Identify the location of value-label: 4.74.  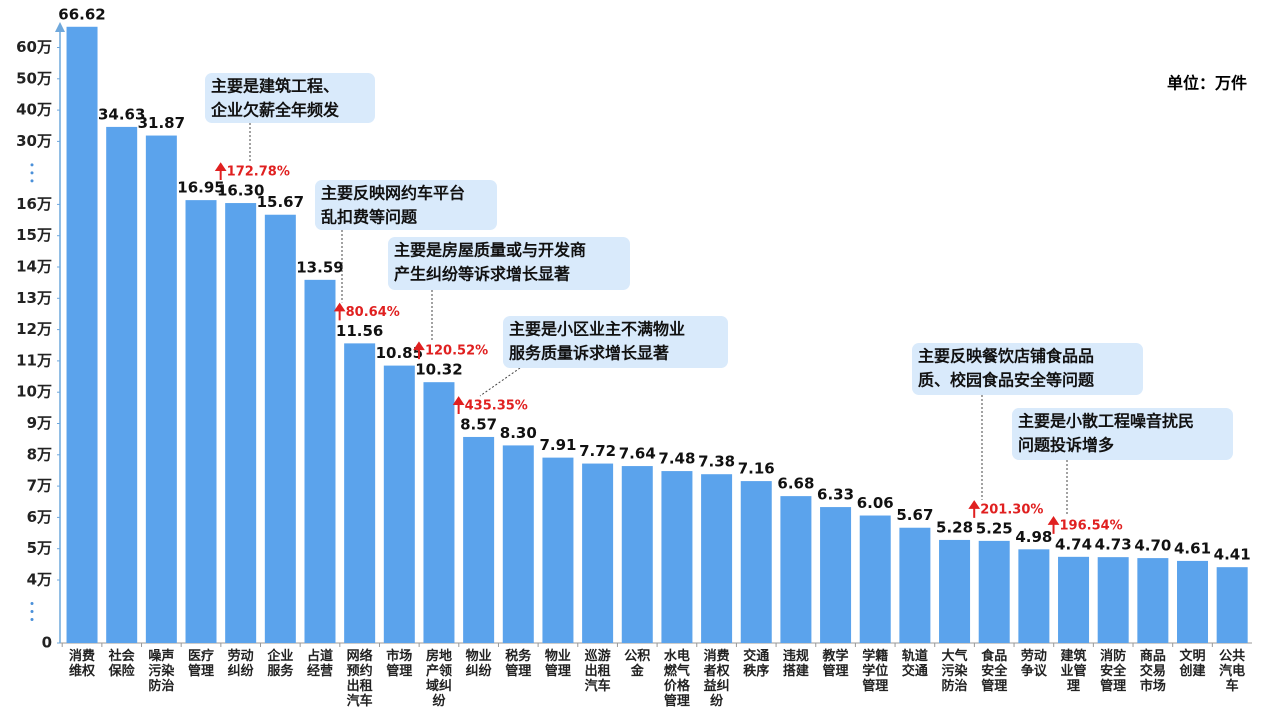
(1073, 544).